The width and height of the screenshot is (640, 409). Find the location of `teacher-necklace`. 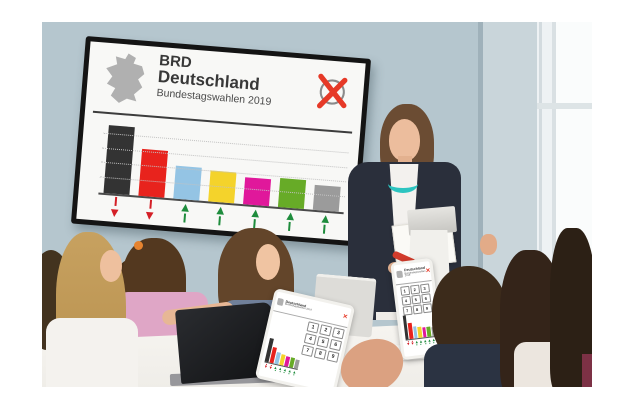

teacher-necklace is located at coordinates (403, 183).